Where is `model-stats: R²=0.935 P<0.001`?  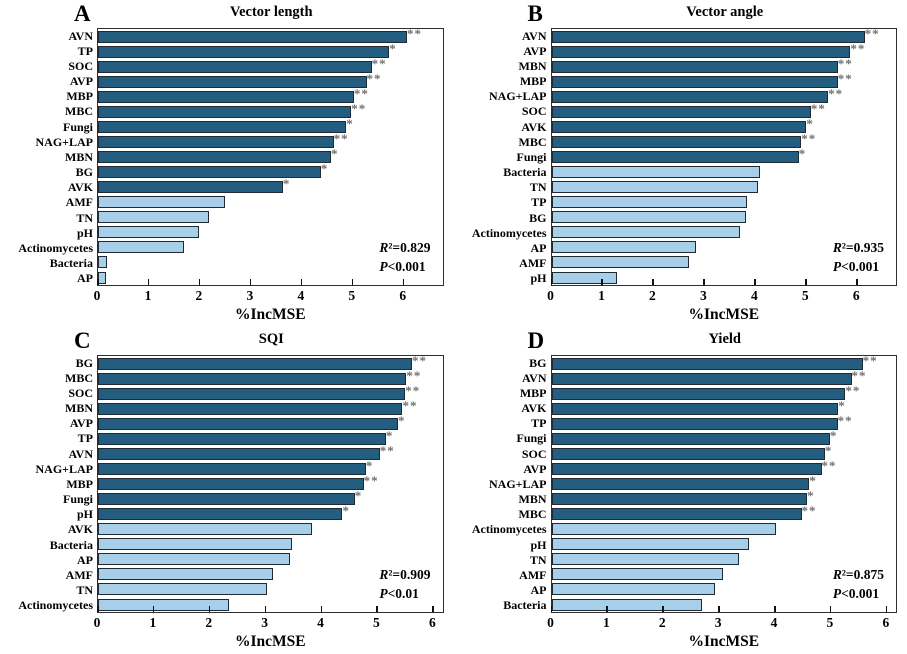 model-stats: R²=0.935 P<0.001 is located at coordinates (858, 257).